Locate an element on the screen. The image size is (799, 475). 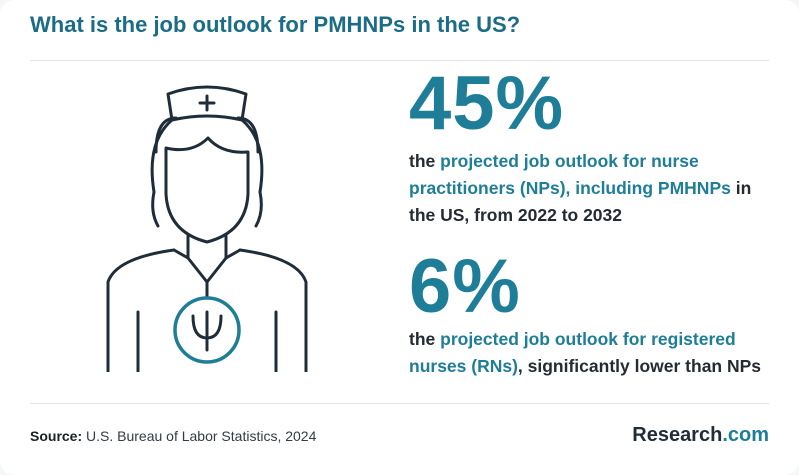
source-label: Source: is located at coordinates (56, 436).